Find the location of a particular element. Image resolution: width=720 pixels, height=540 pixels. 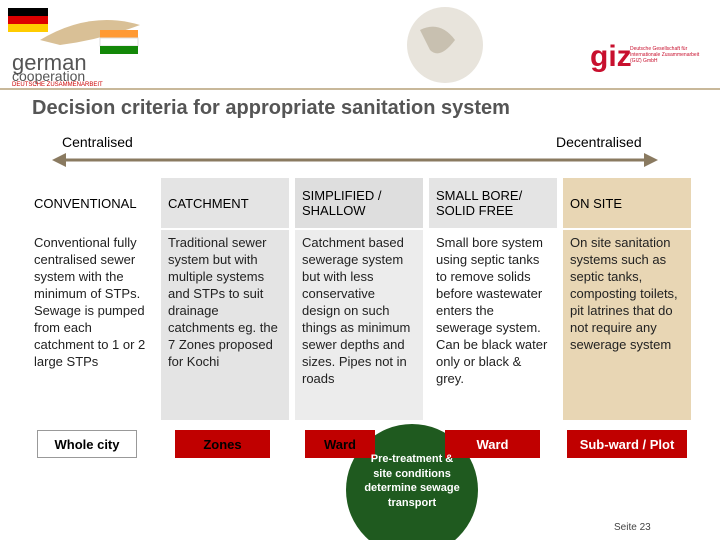

logo-text: german is located at coordinates (49, 62).